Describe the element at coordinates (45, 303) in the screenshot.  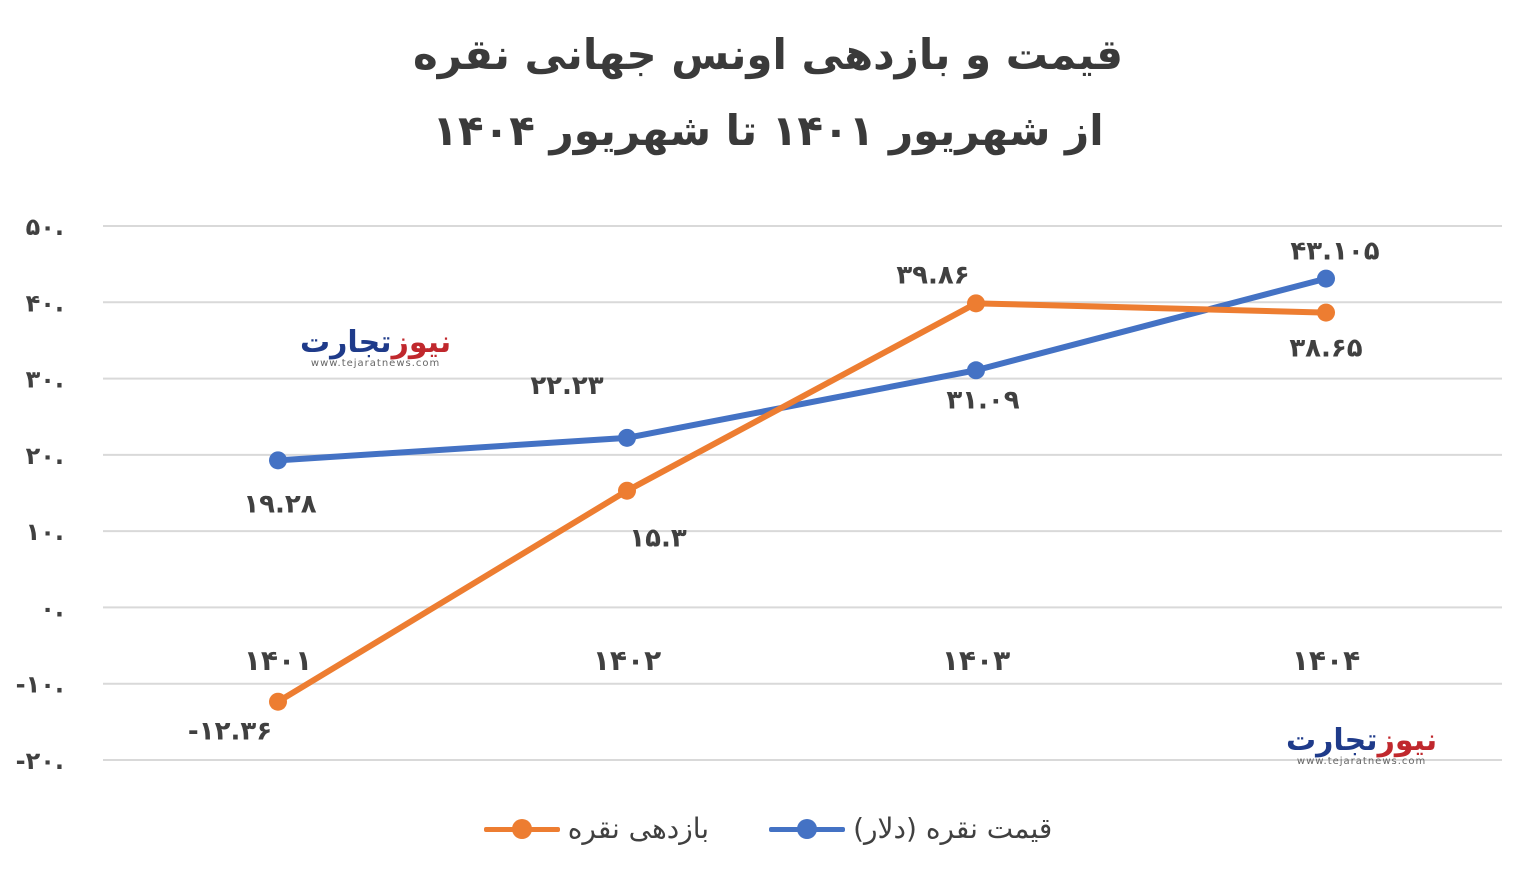
I see `y-tick-label: ۴۰.` at that location.